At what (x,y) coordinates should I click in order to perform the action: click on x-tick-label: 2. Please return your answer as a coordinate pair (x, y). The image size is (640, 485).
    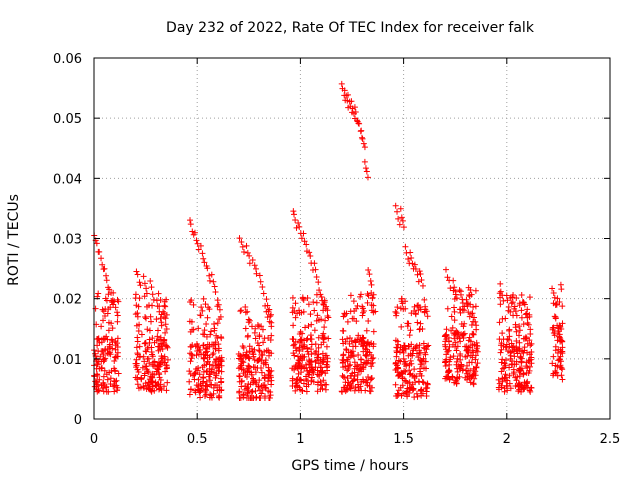
    Looking at the image, I should click on (507, 439).